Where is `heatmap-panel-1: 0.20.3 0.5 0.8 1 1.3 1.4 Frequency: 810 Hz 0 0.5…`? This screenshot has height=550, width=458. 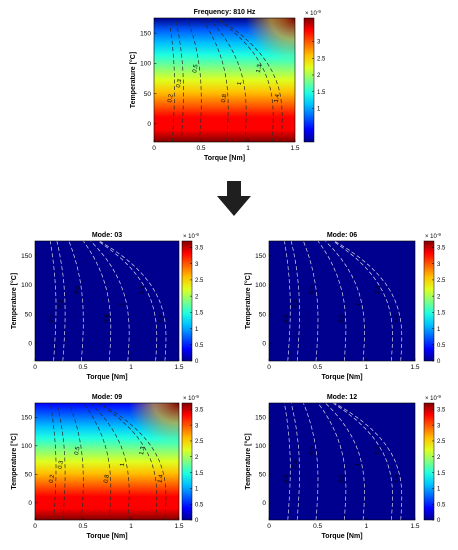
heatmap-panel-1: 0.20.3 0.5 0.8 1 1.3 1.4 Frequency: 810 Hz 0 0.5… is located at coordinates (227, 86).